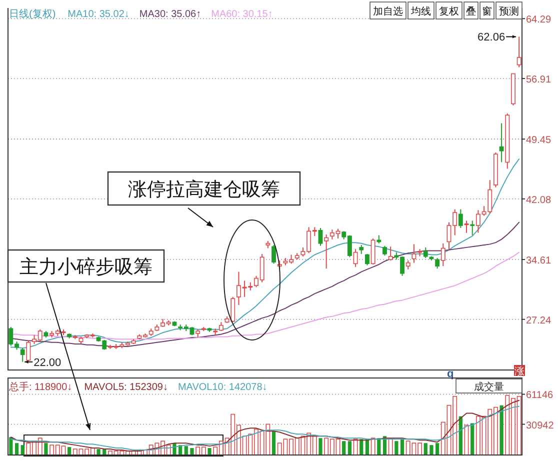  Describe the element at coordinates (540, 396) in the screenshot. I see `ytick-label: 61146` at that location.